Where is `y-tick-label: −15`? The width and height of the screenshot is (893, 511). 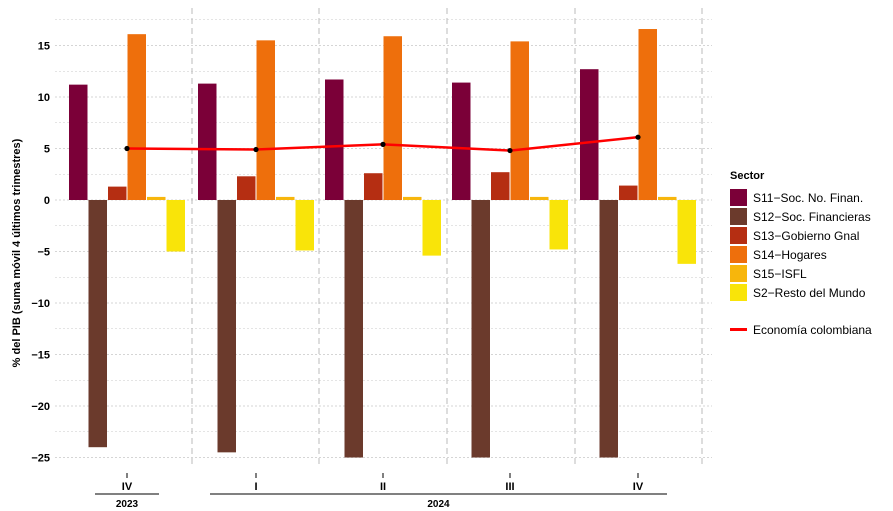
y-tick-label: −15 is located at coordinates (40, 356).